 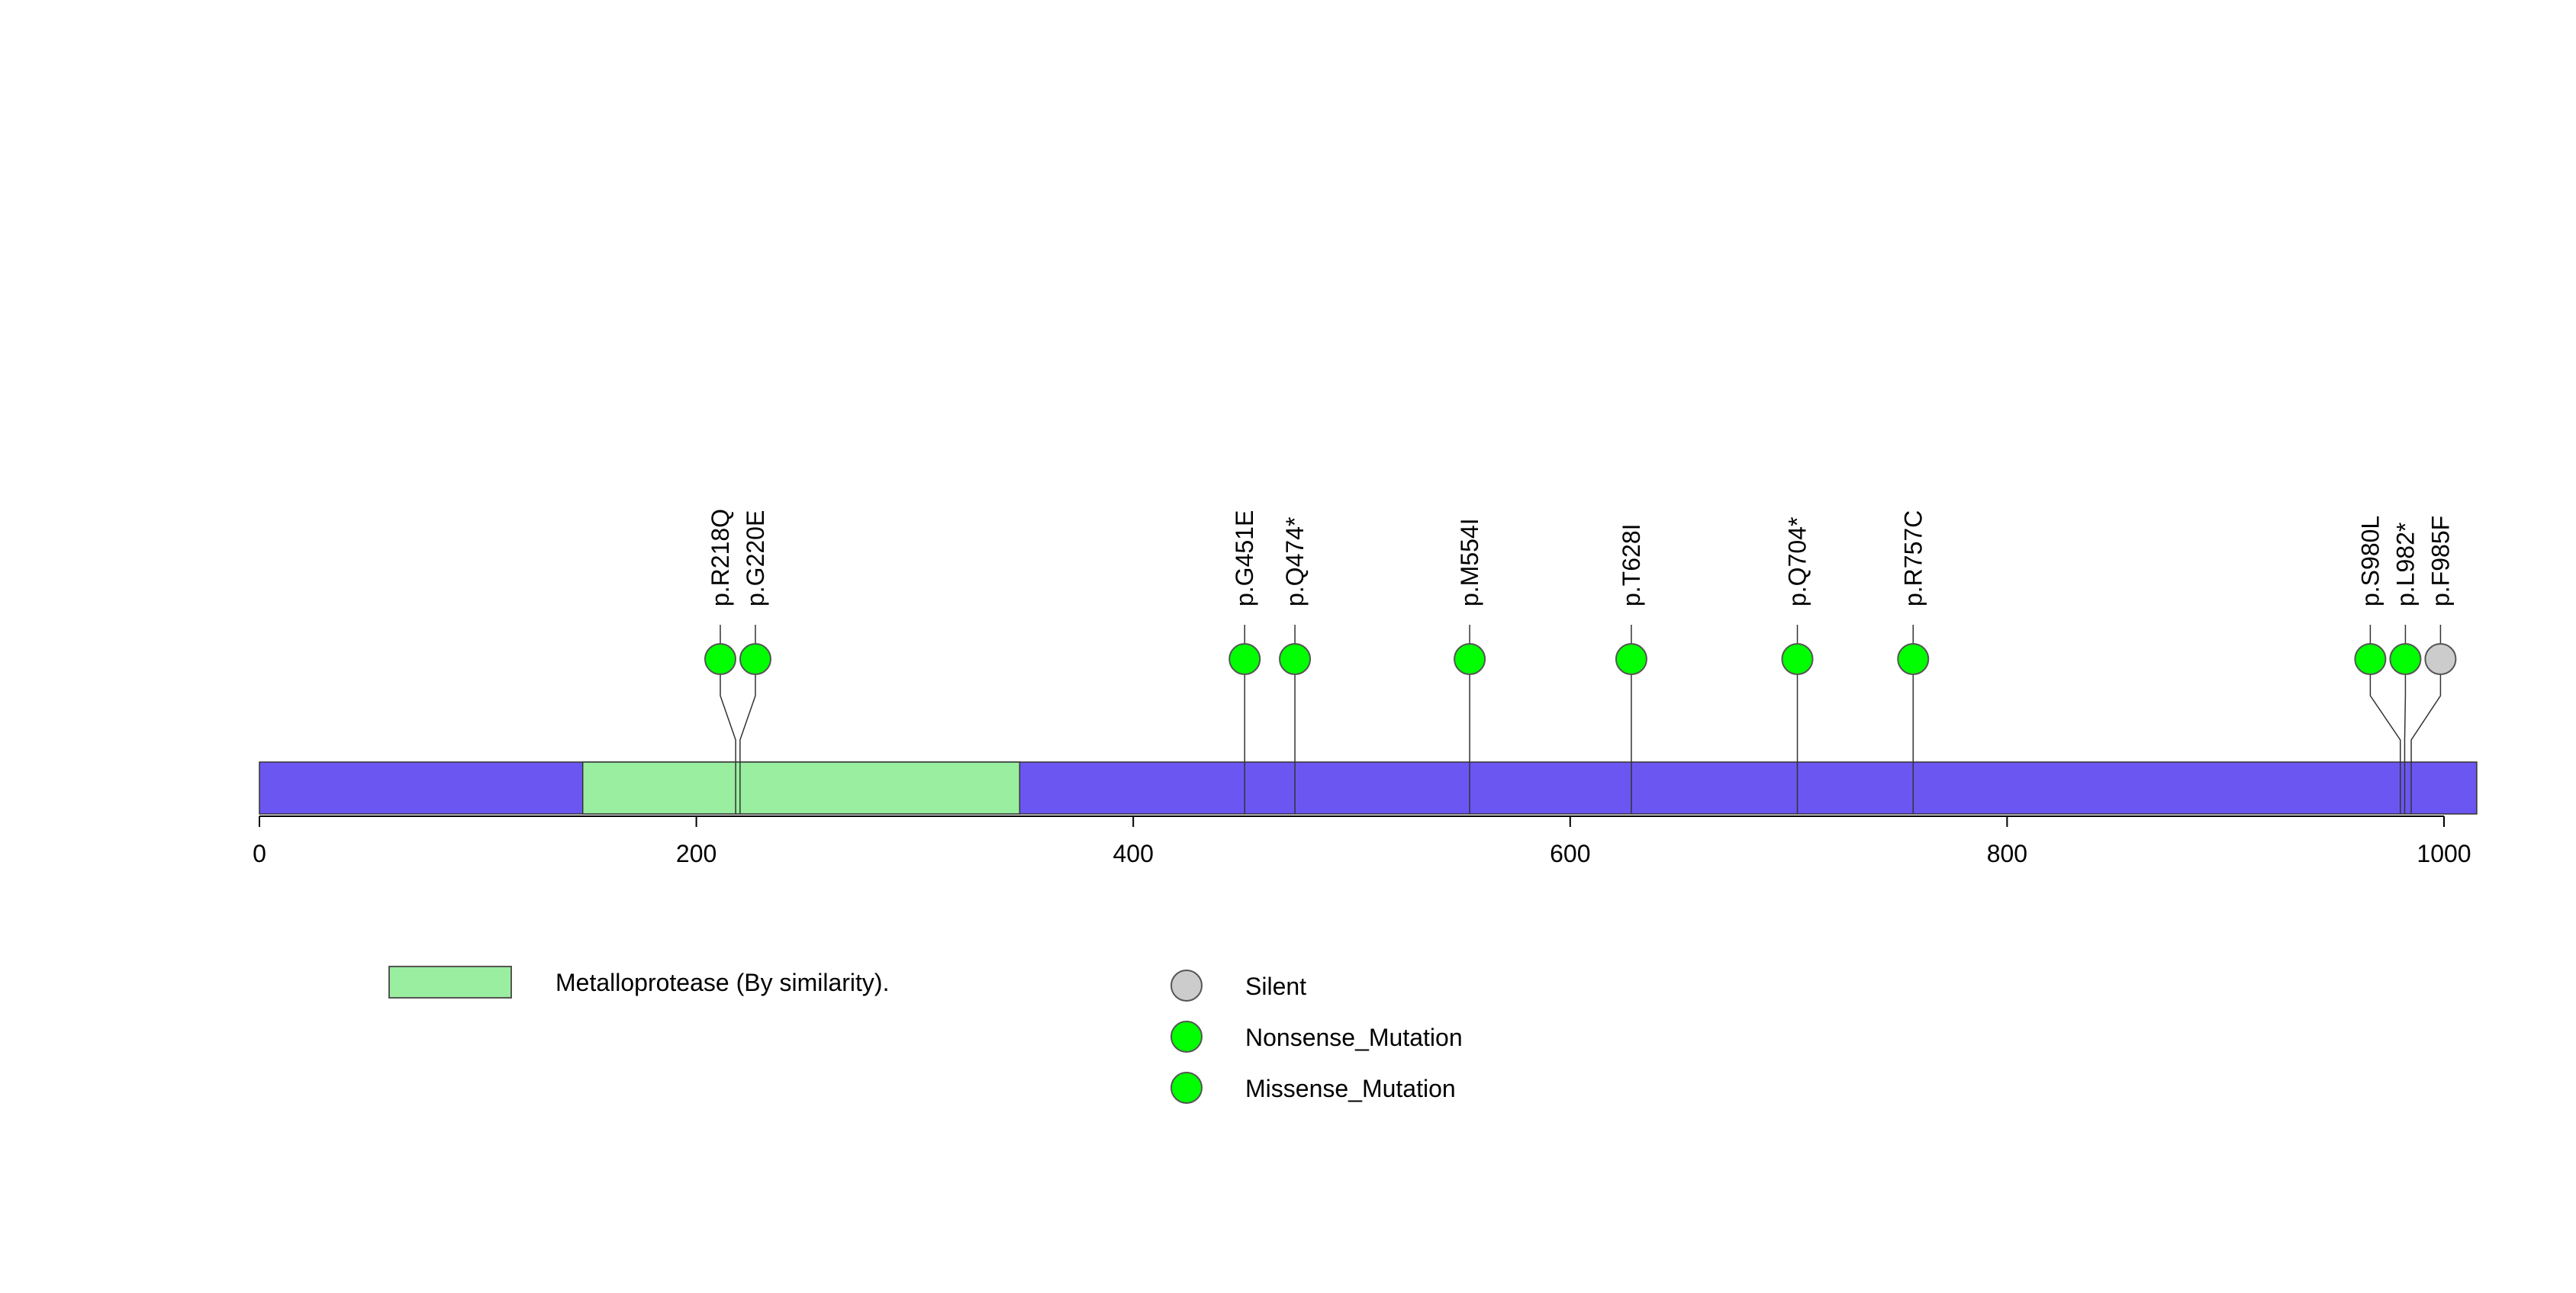 What do you see at coordinates (1362, 841) in the screenshot?
I see `position-axis: 0 200 400 600 800 1000` at bounding box center [1362, 841].